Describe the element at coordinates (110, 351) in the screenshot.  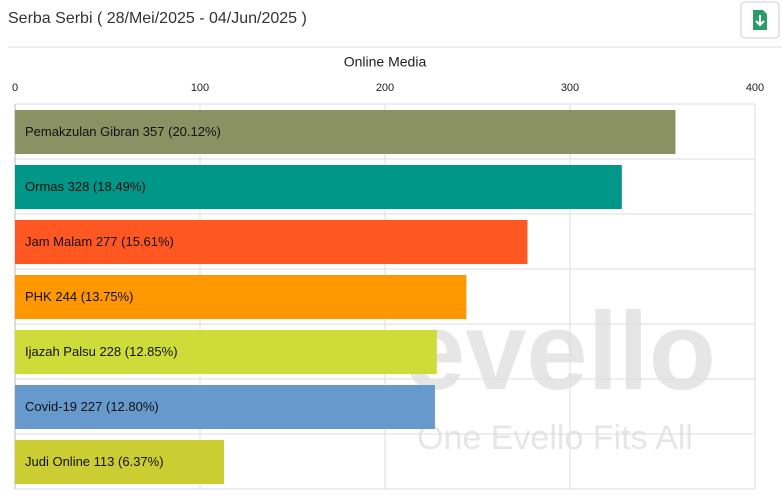
I see `value-label: 228` at that location.